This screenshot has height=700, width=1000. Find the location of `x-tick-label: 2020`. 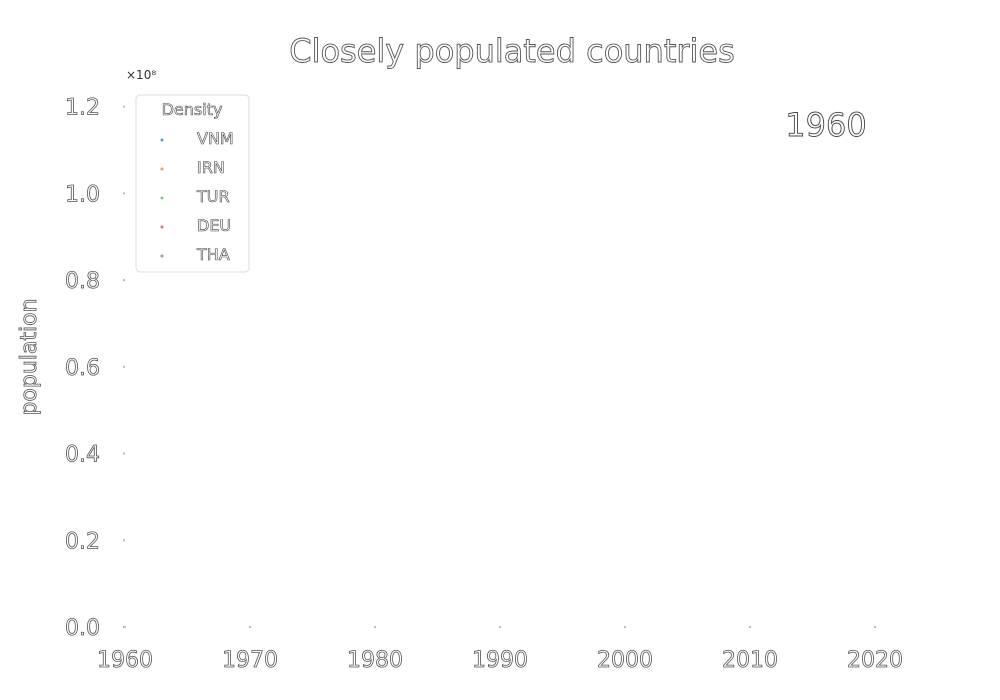

x-tick-label: 2020 is located at coordinates (875, 660).